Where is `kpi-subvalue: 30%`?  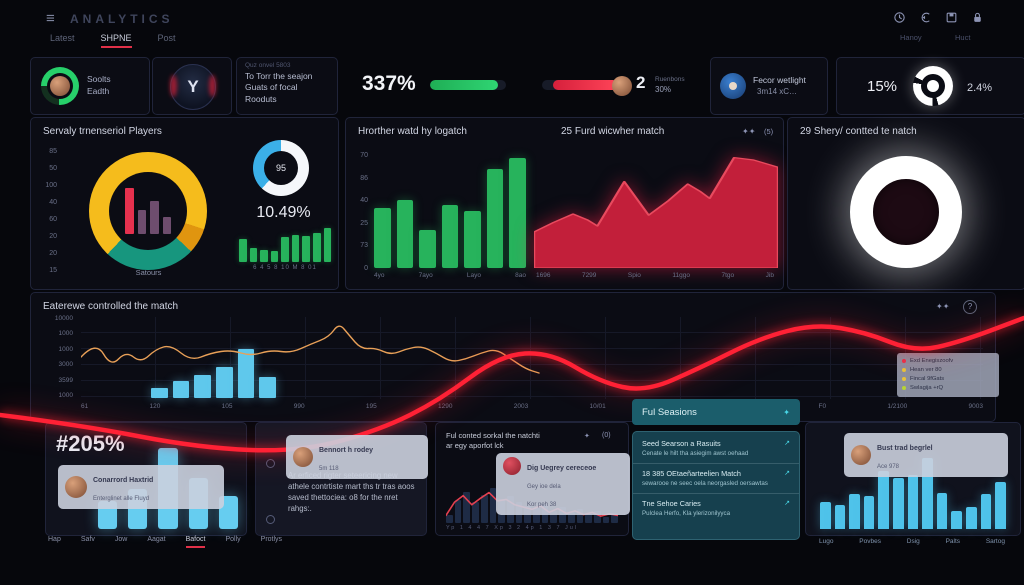
kpi-subvalue: 30% is located at coordinates (663, 89).